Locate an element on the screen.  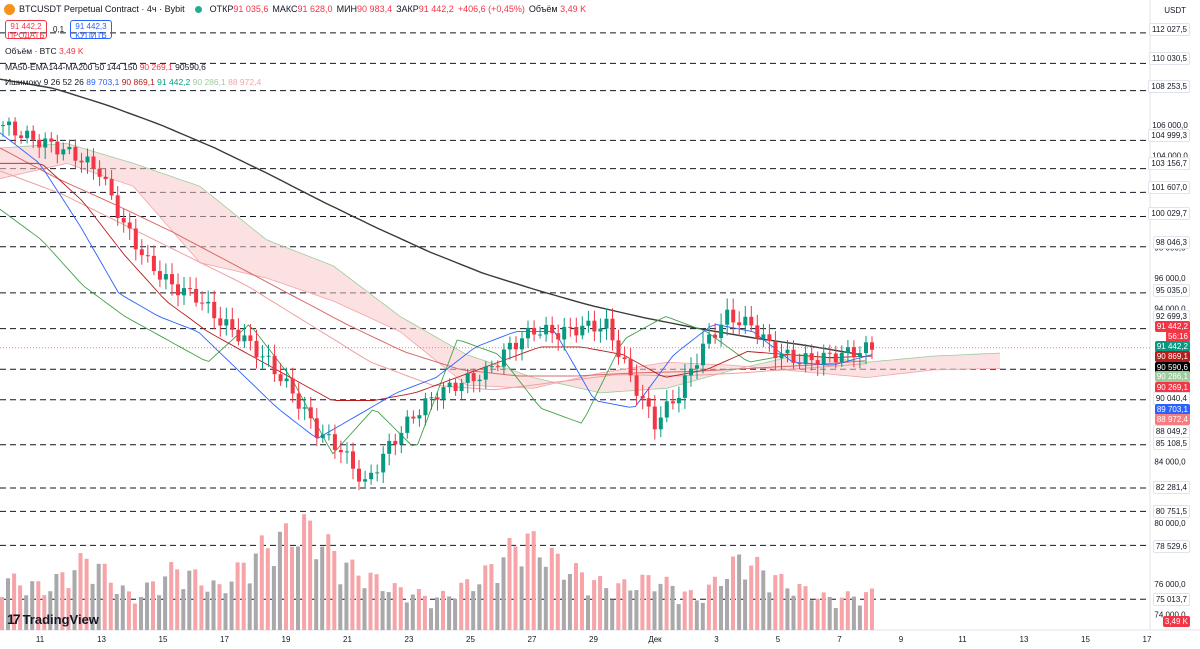
y-tick-label: 106 000,0 is located at coordinates (1170, 125).